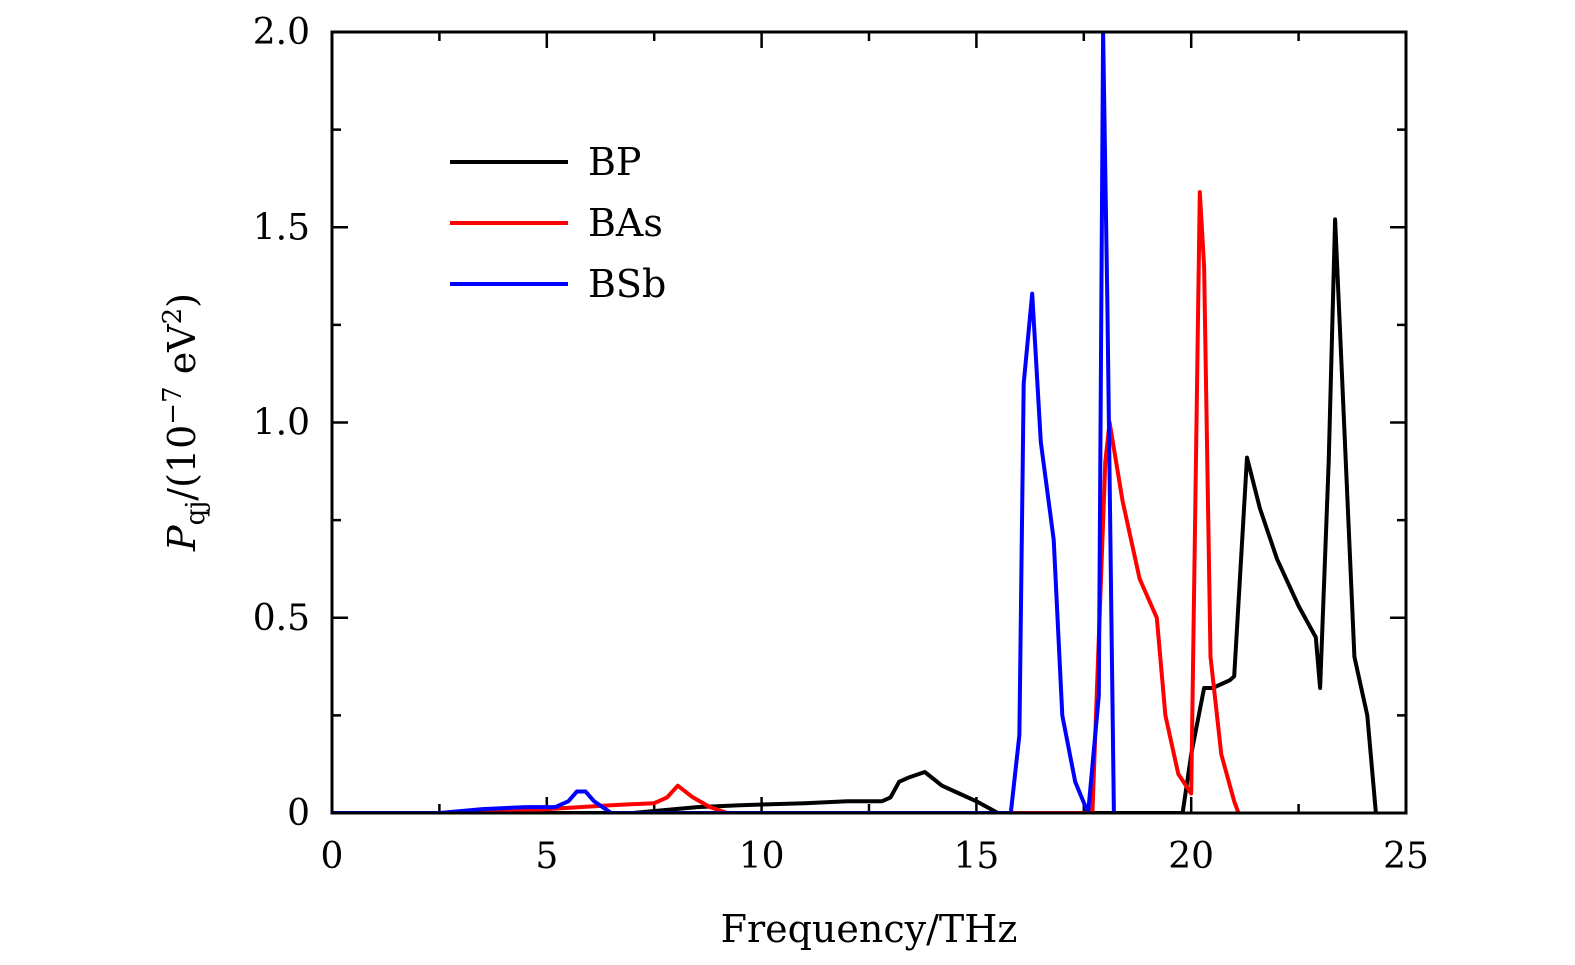 Image resolution: width=1575 pixels, height=965 pixels. I want to click on x-tick-label: 5, so click(546, 856).